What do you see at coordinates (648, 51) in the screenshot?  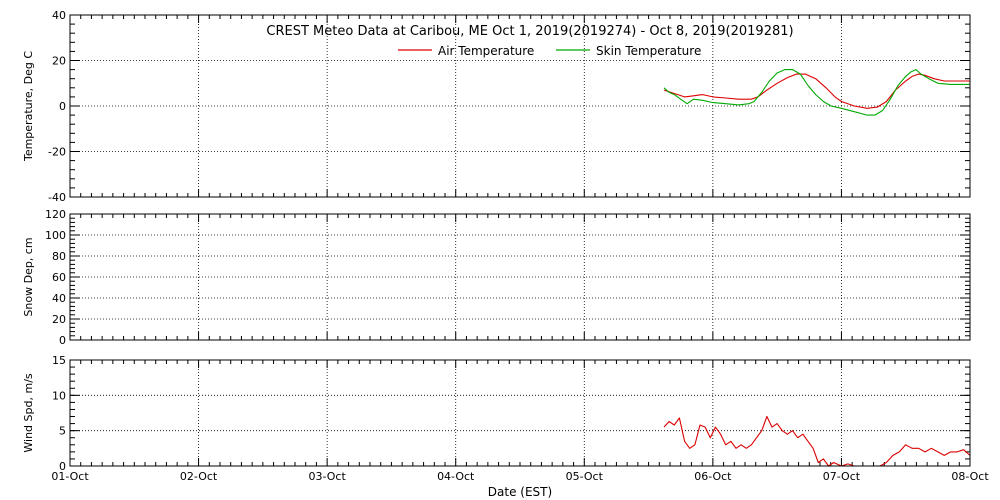 I see `legend-label-skin-temperature: Skin Temperature` at bounding box center [648, 51].